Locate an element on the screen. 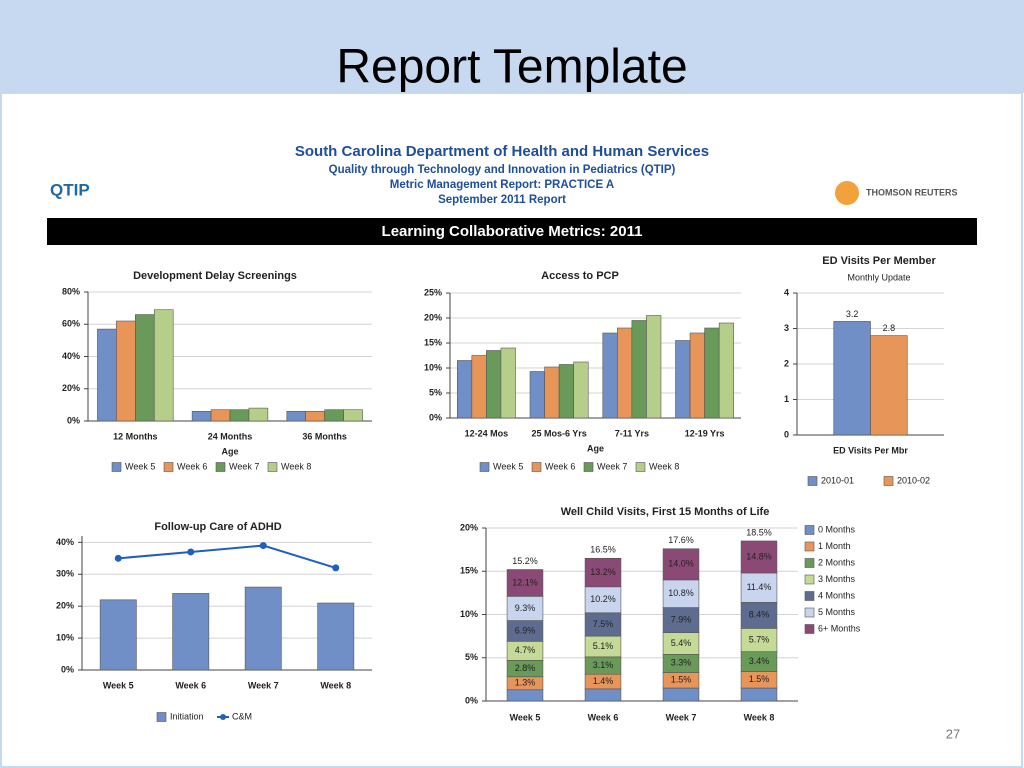  x-tick-label: Week 7 is located at coordinates (263, 685).